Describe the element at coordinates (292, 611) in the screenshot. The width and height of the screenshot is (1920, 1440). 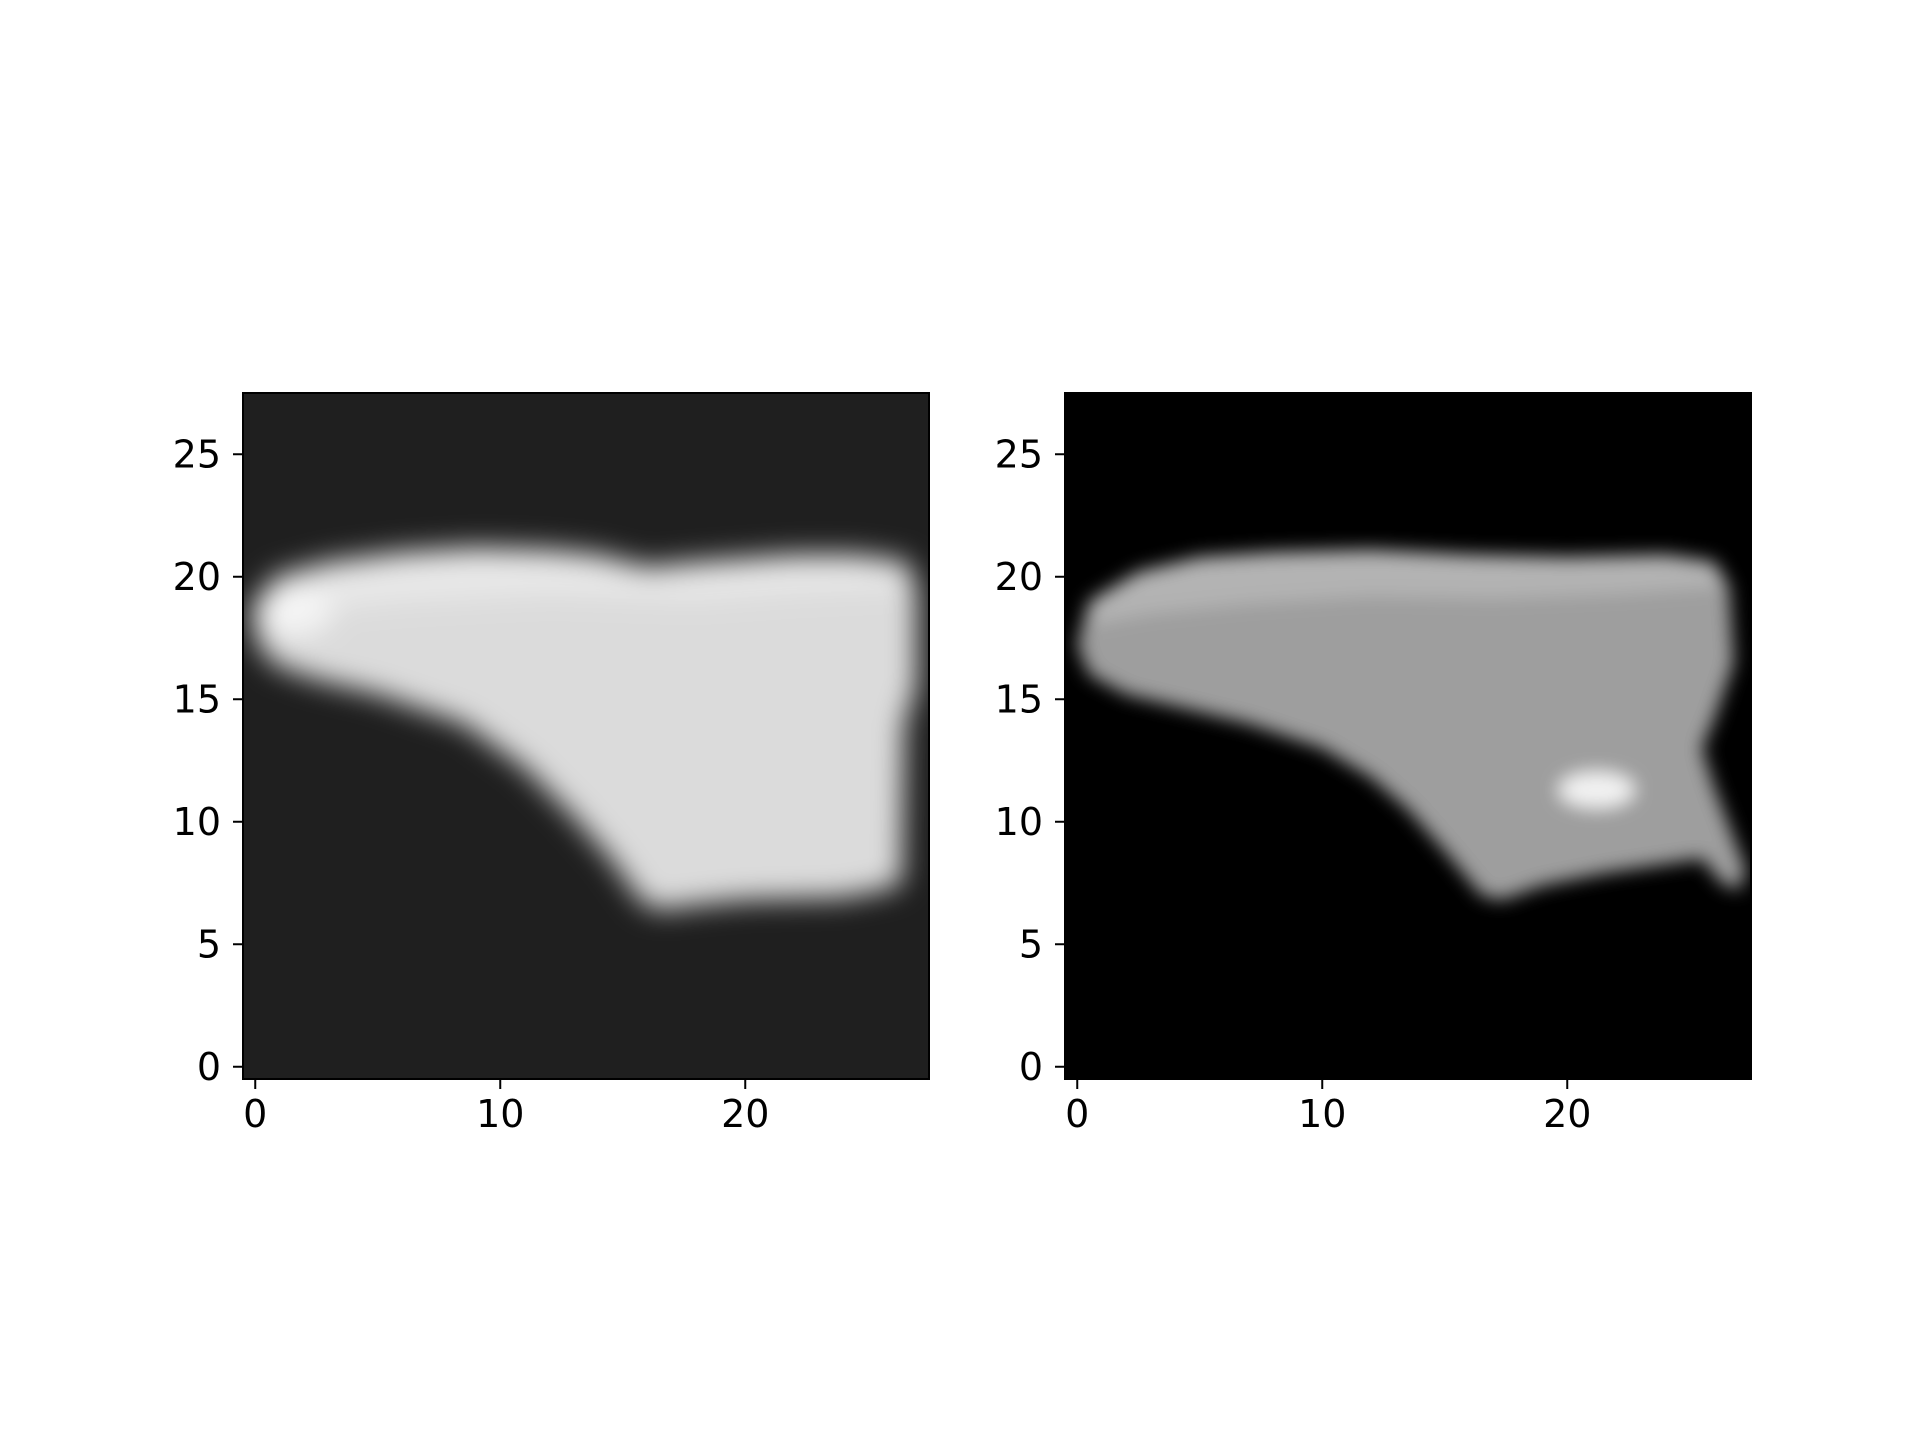
I see `shoe-toe` at that location.